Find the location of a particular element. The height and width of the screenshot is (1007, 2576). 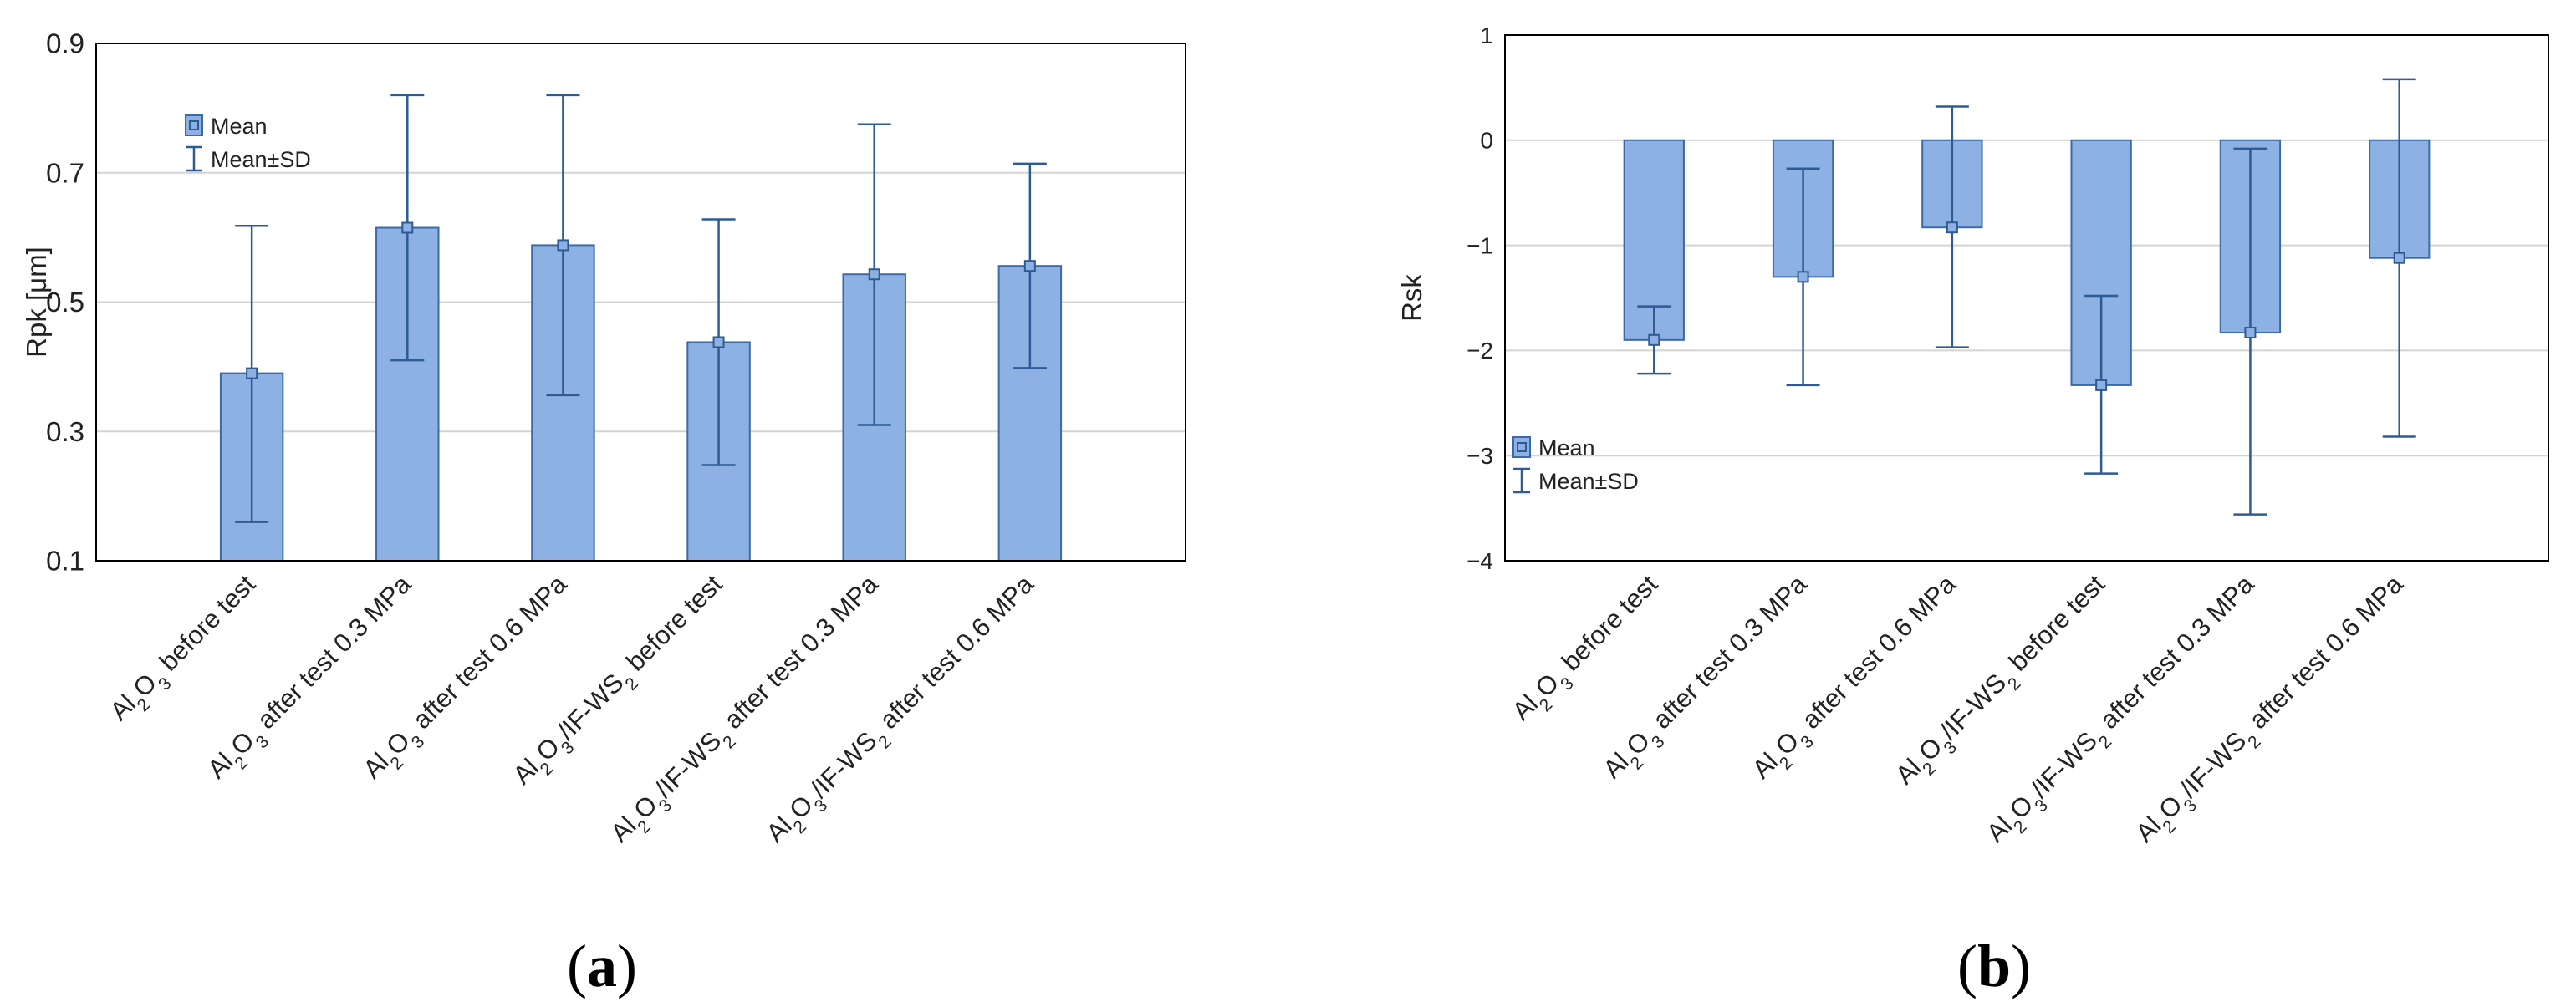

panel-a-y-tick-label: 0.1 is located at coordinates (65, 561).